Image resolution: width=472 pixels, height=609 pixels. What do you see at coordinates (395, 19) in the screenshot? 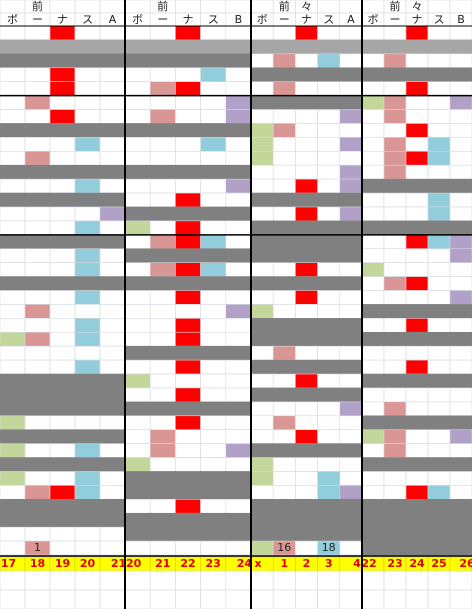
I see `header-col: ー` at bounding box center [395, 19].